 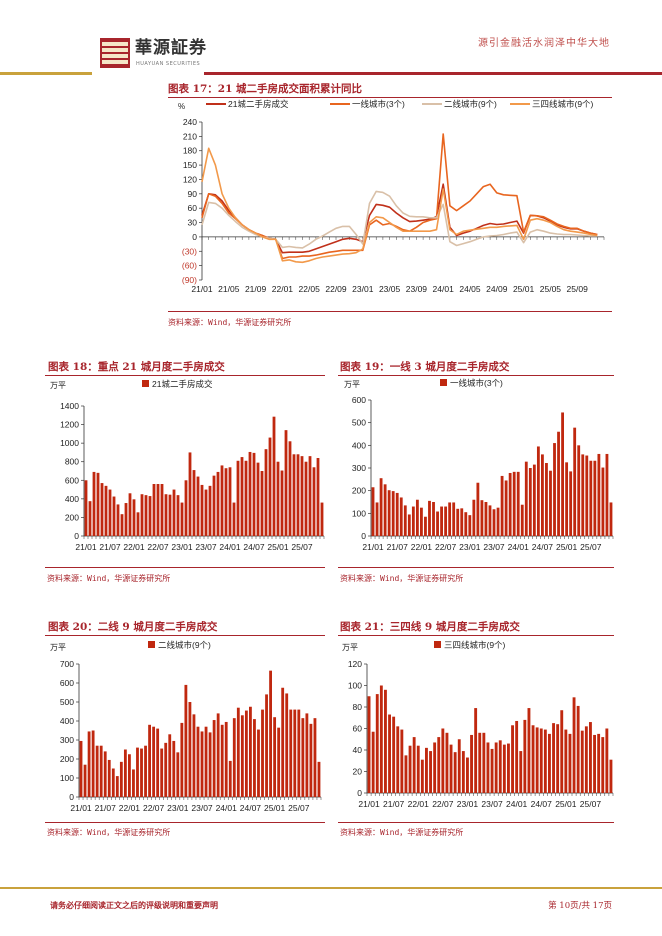 What do you see at coordinates (551, 289) in the screenshot?
I see `x-tick-label: 25/05` at bounding box center [551, 289].